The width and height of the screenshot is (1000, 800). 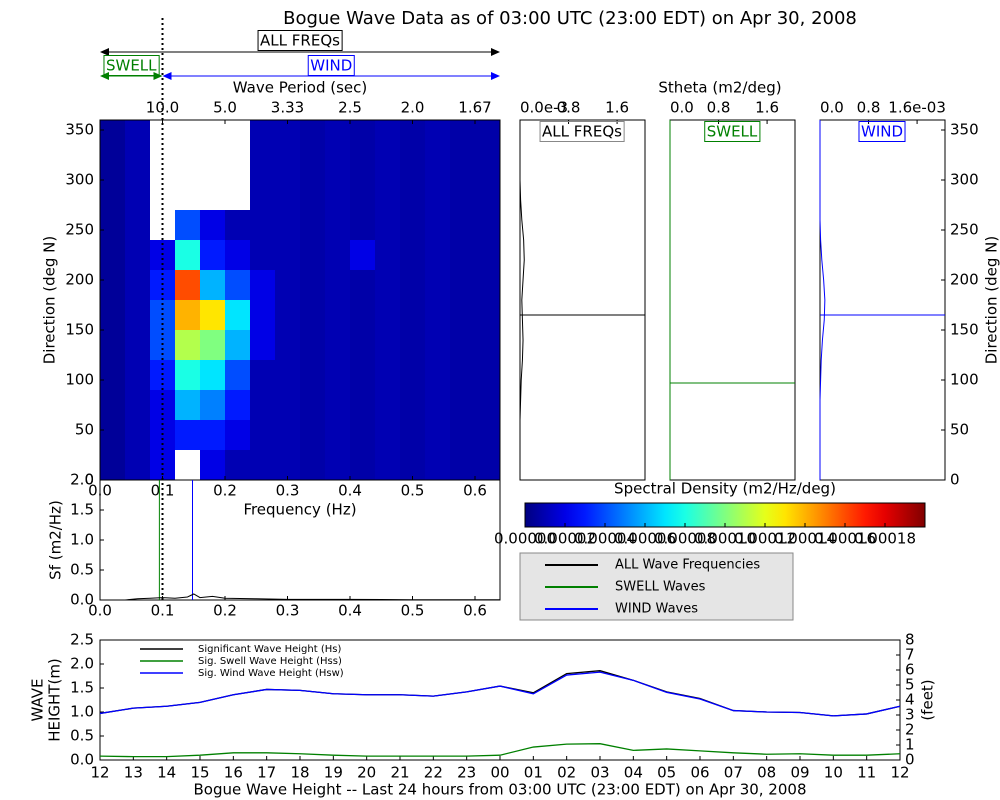 I want to click on annotation-label: ALL FREQs, so click(x=300, y=41).